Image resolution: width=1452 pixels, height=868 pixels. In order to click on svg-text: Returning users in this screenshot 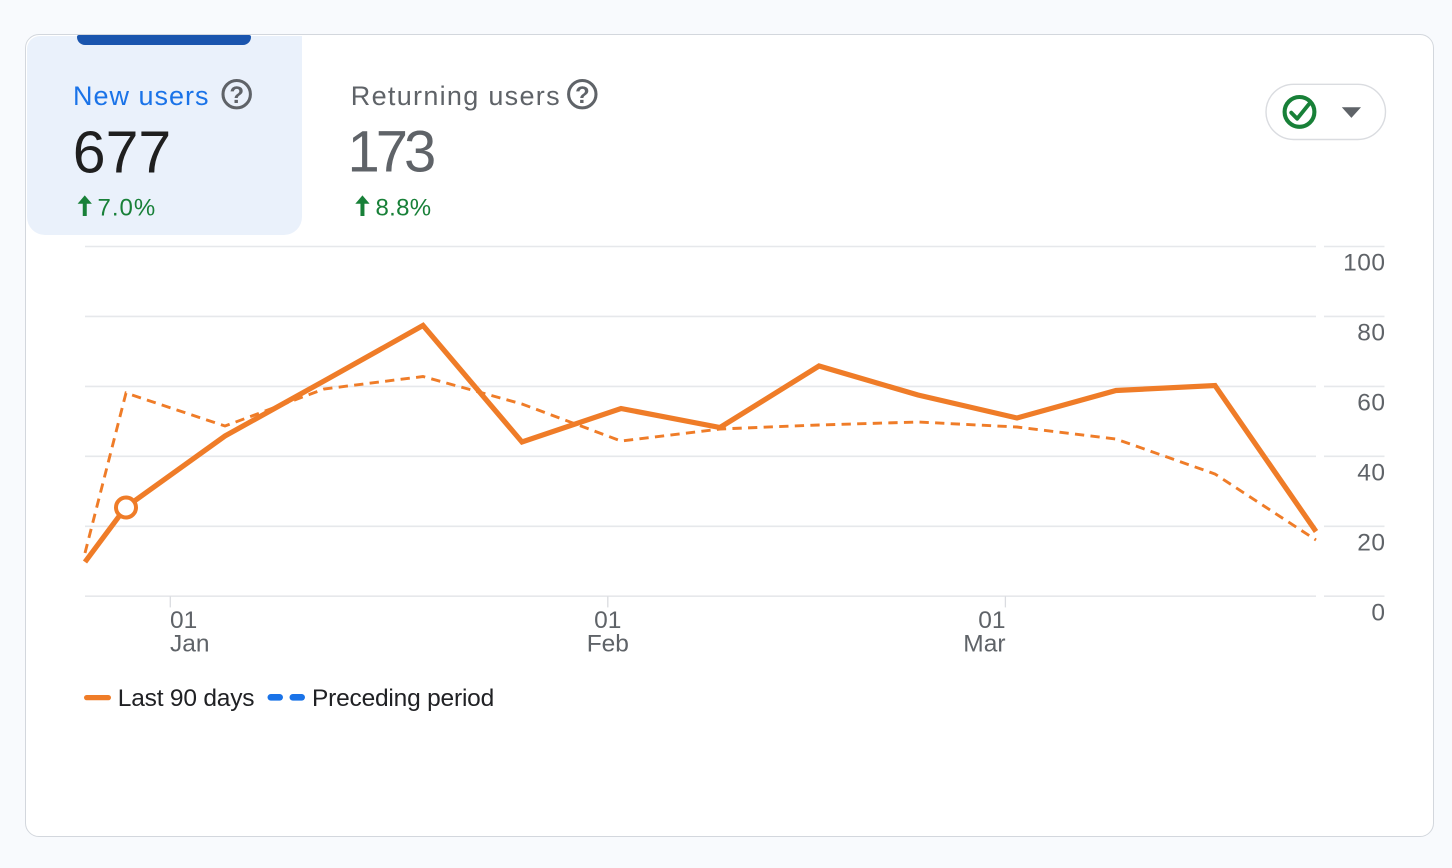, I will do `click(456, 96)`.